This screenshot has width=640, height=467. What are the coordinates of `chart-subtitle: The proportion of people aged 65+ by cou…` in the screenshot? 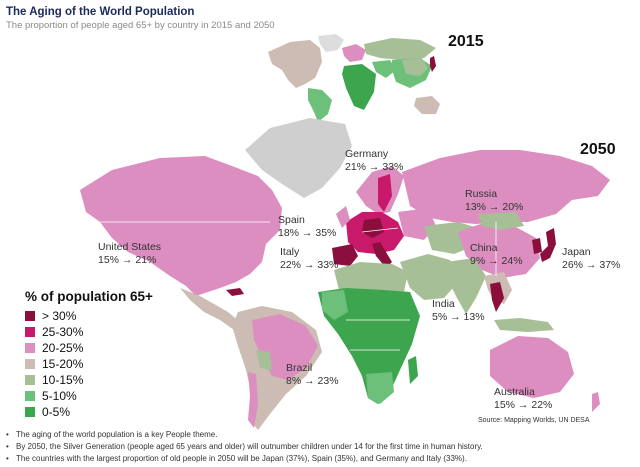 It's located at (140, 25).